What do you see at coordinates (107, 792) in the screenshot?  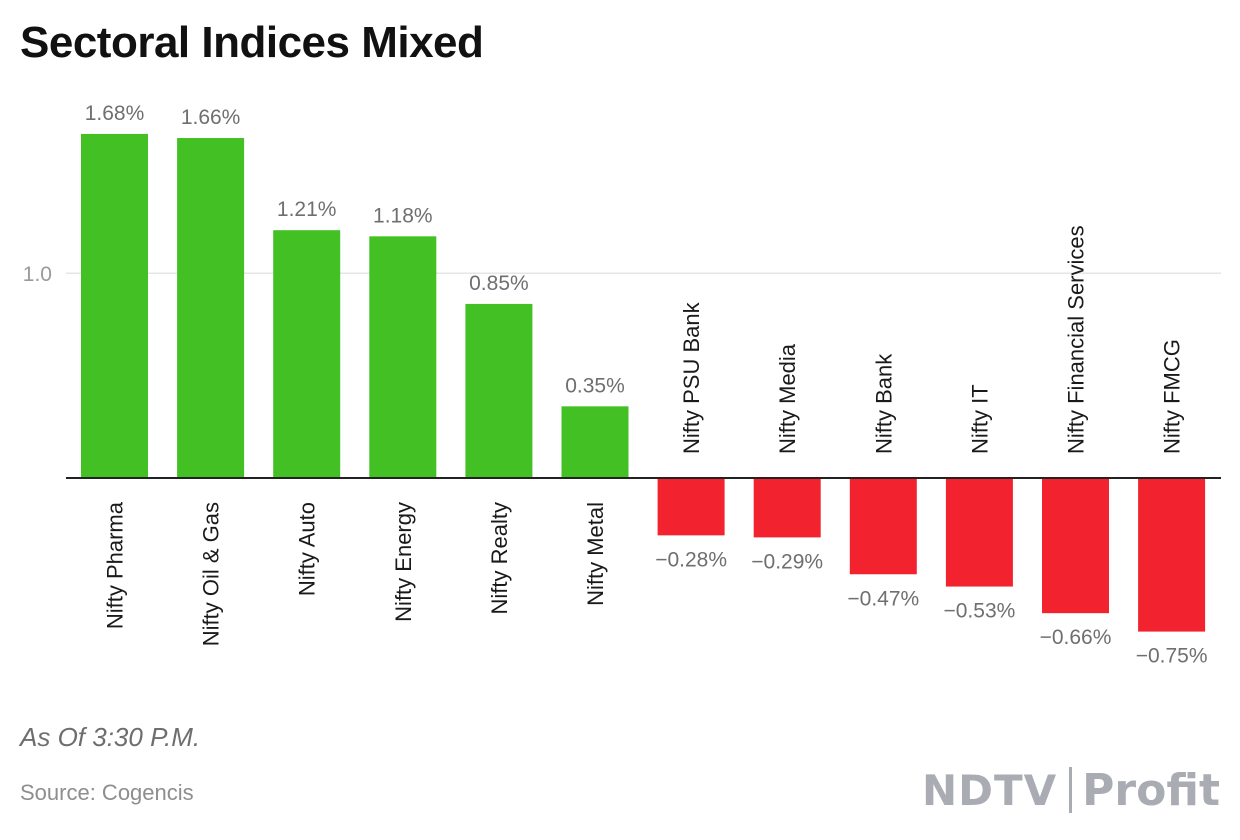 I see `source-text: Source: Cogencis` at bounding box center [107, 792].